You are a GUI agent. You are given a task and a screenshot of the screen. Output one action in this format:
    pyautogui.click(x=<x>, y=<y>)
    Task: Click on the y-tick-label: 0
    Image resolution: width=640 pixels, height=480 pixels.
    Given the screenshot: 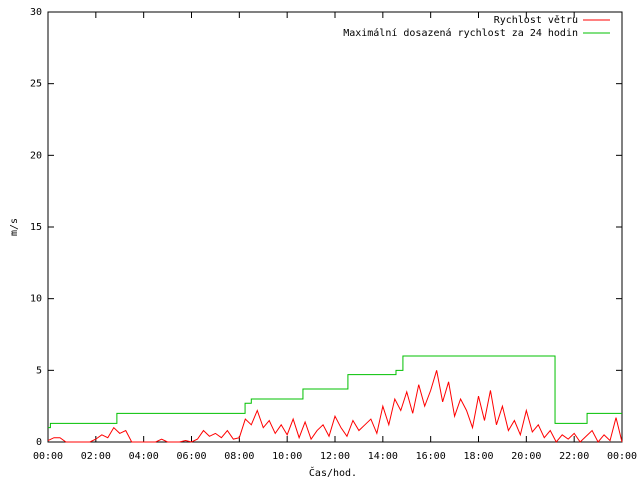 What is the action you would take?
    pyautogui.click(x=39, y=442)
    